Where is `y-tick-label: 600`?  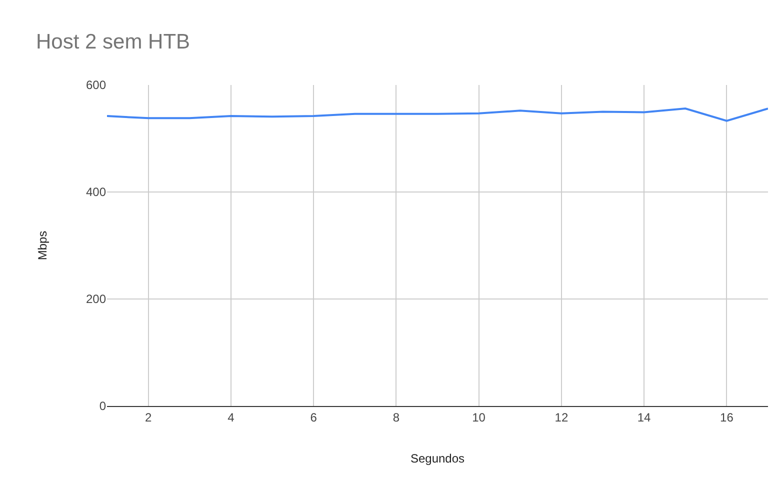 y-tick-label: 600 is located at coordinates (96, 85).